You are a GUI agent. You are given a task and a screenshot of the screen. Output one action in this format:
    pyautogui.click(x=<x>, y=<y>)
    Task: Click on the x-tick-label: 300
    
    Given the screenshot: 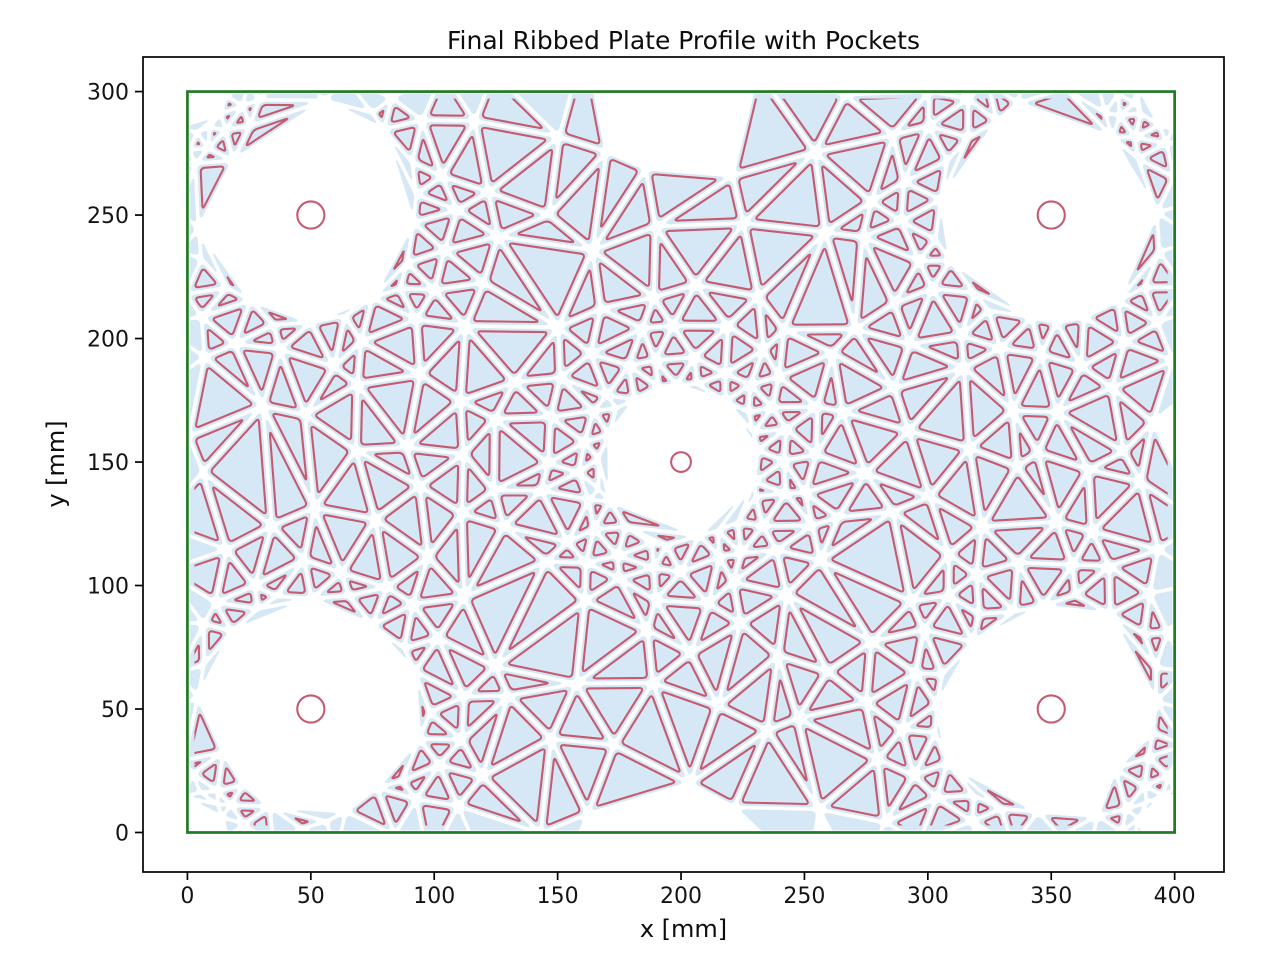 What is the action you would take?
    pyautogui.click(x=928, y=896)
    